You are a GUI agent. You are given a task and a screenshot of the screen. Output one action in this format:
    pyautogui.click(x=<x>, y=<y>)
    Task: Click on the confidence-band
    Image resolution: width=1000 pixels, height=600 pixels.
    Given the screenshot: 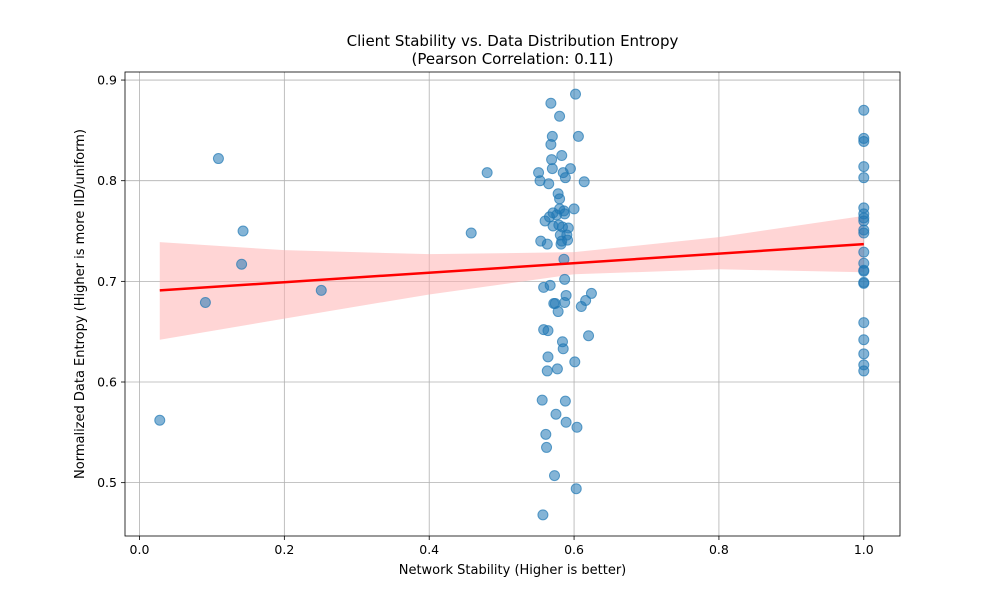 What is the action you would take?
    pyautogui.click(x=511, y=277)
    